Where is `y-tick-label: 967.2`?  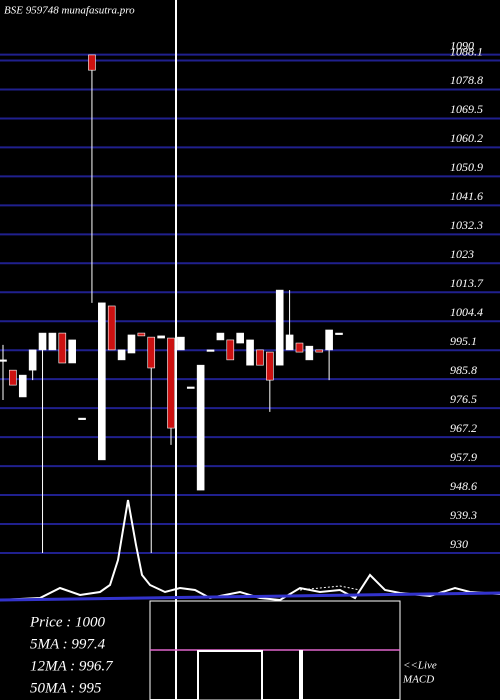 y-tick-label: 967.2 is located at coordinates (463, 428).